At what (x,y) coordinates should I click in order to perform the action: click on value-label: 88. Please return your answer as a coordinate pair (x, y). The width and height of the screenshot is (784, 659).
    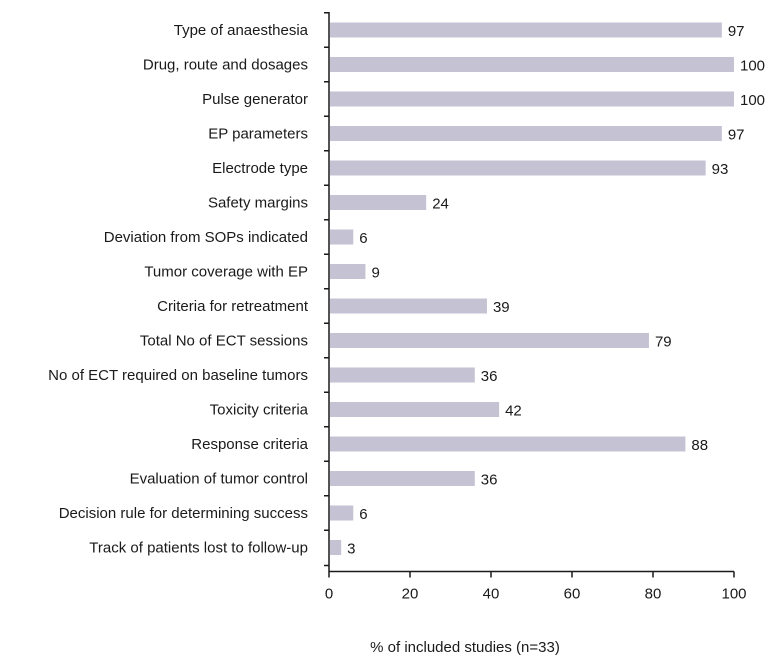
    Looking at the image, I should click on (699, 445).